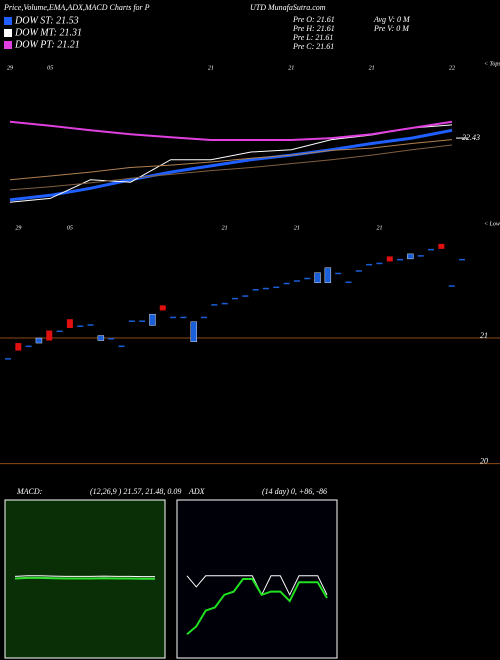  I want to click on info: Avg V: 0 M, so click(392, 19).